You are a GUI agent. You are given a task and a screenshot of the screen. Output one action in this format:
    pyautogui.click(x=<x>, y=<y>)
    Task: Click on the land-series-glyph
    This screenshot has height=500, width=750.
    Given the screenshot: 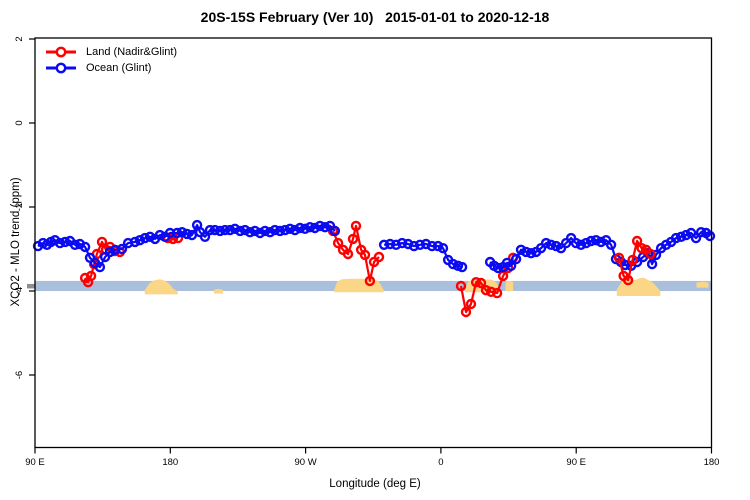 What is the action you would take?
    pyautogui.click(x=61, y=52)
    